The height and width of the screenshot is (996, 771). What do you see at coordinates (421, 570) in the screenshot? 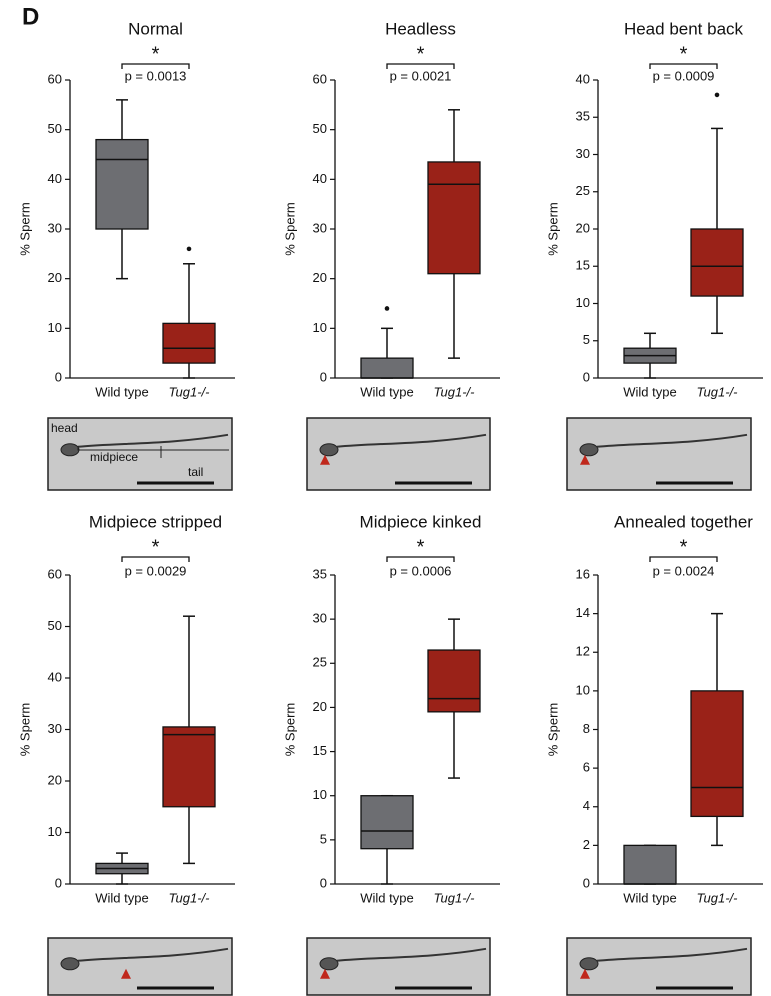
I see `p-value: p = 0.0006` at bounding box center [421, 570].